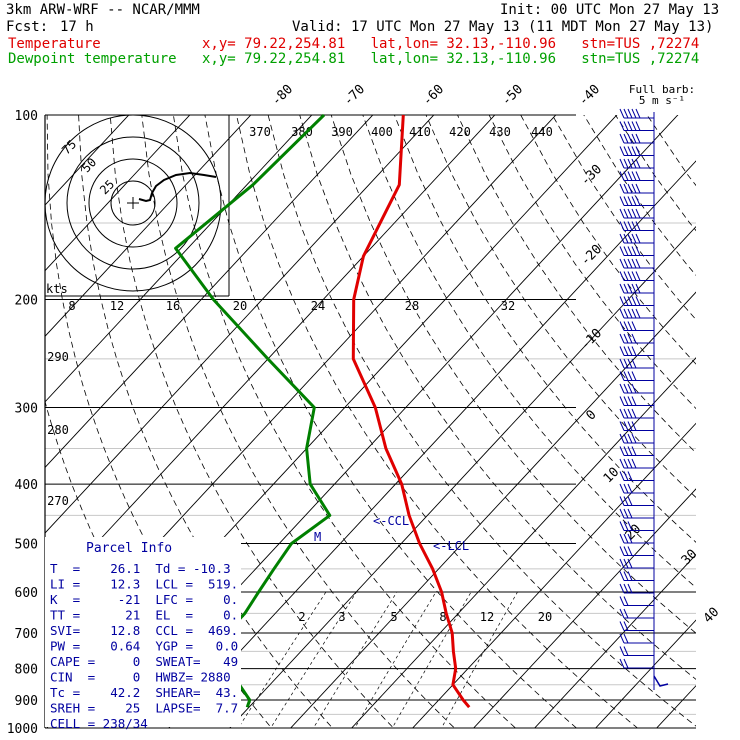 Image resolution: width=740 pixels, height=740 pixels. I want to click on theta-label: 370, so click(260, 132).